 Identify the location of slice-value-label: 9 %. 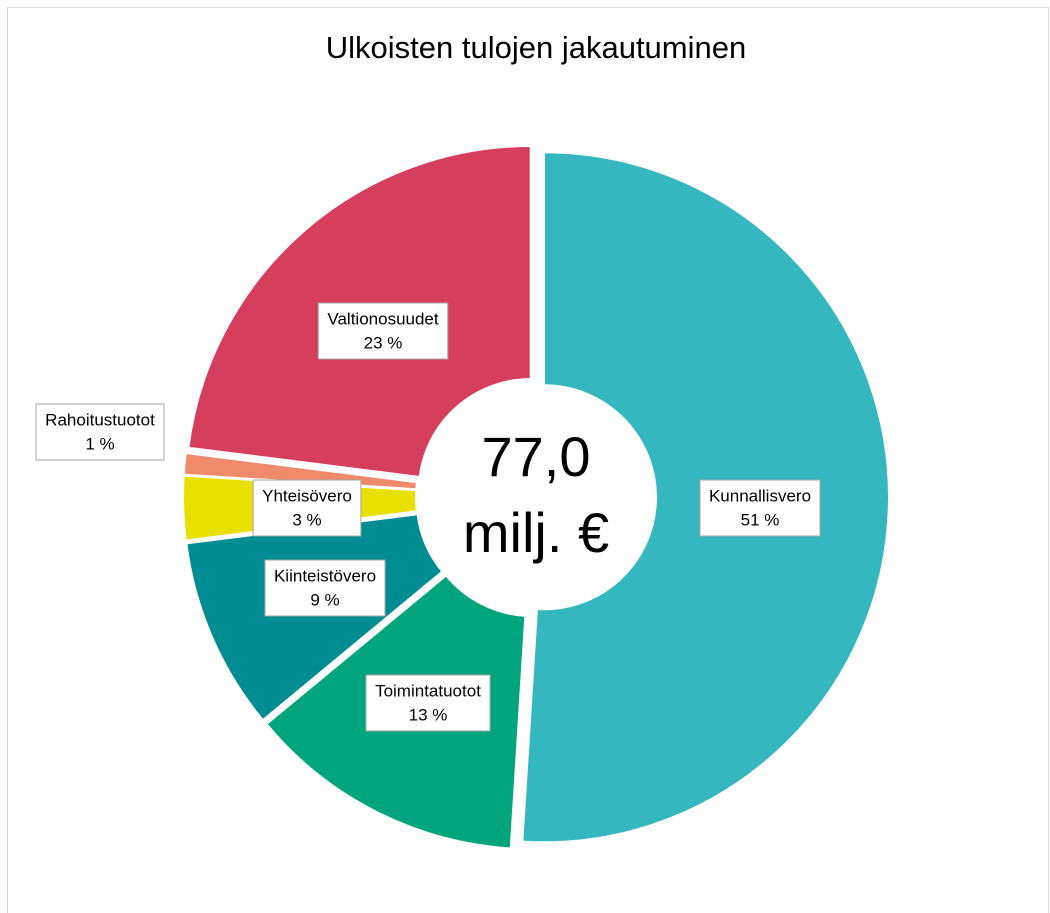
(324, 599).